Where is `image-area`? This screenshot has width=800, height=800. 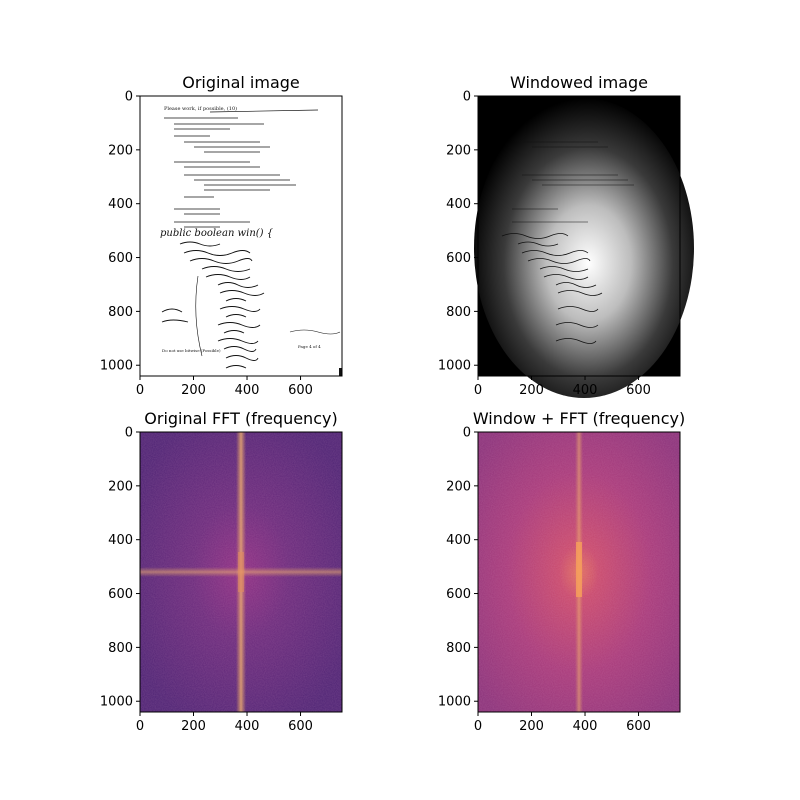
image-area is located at coordinates (241, 236).